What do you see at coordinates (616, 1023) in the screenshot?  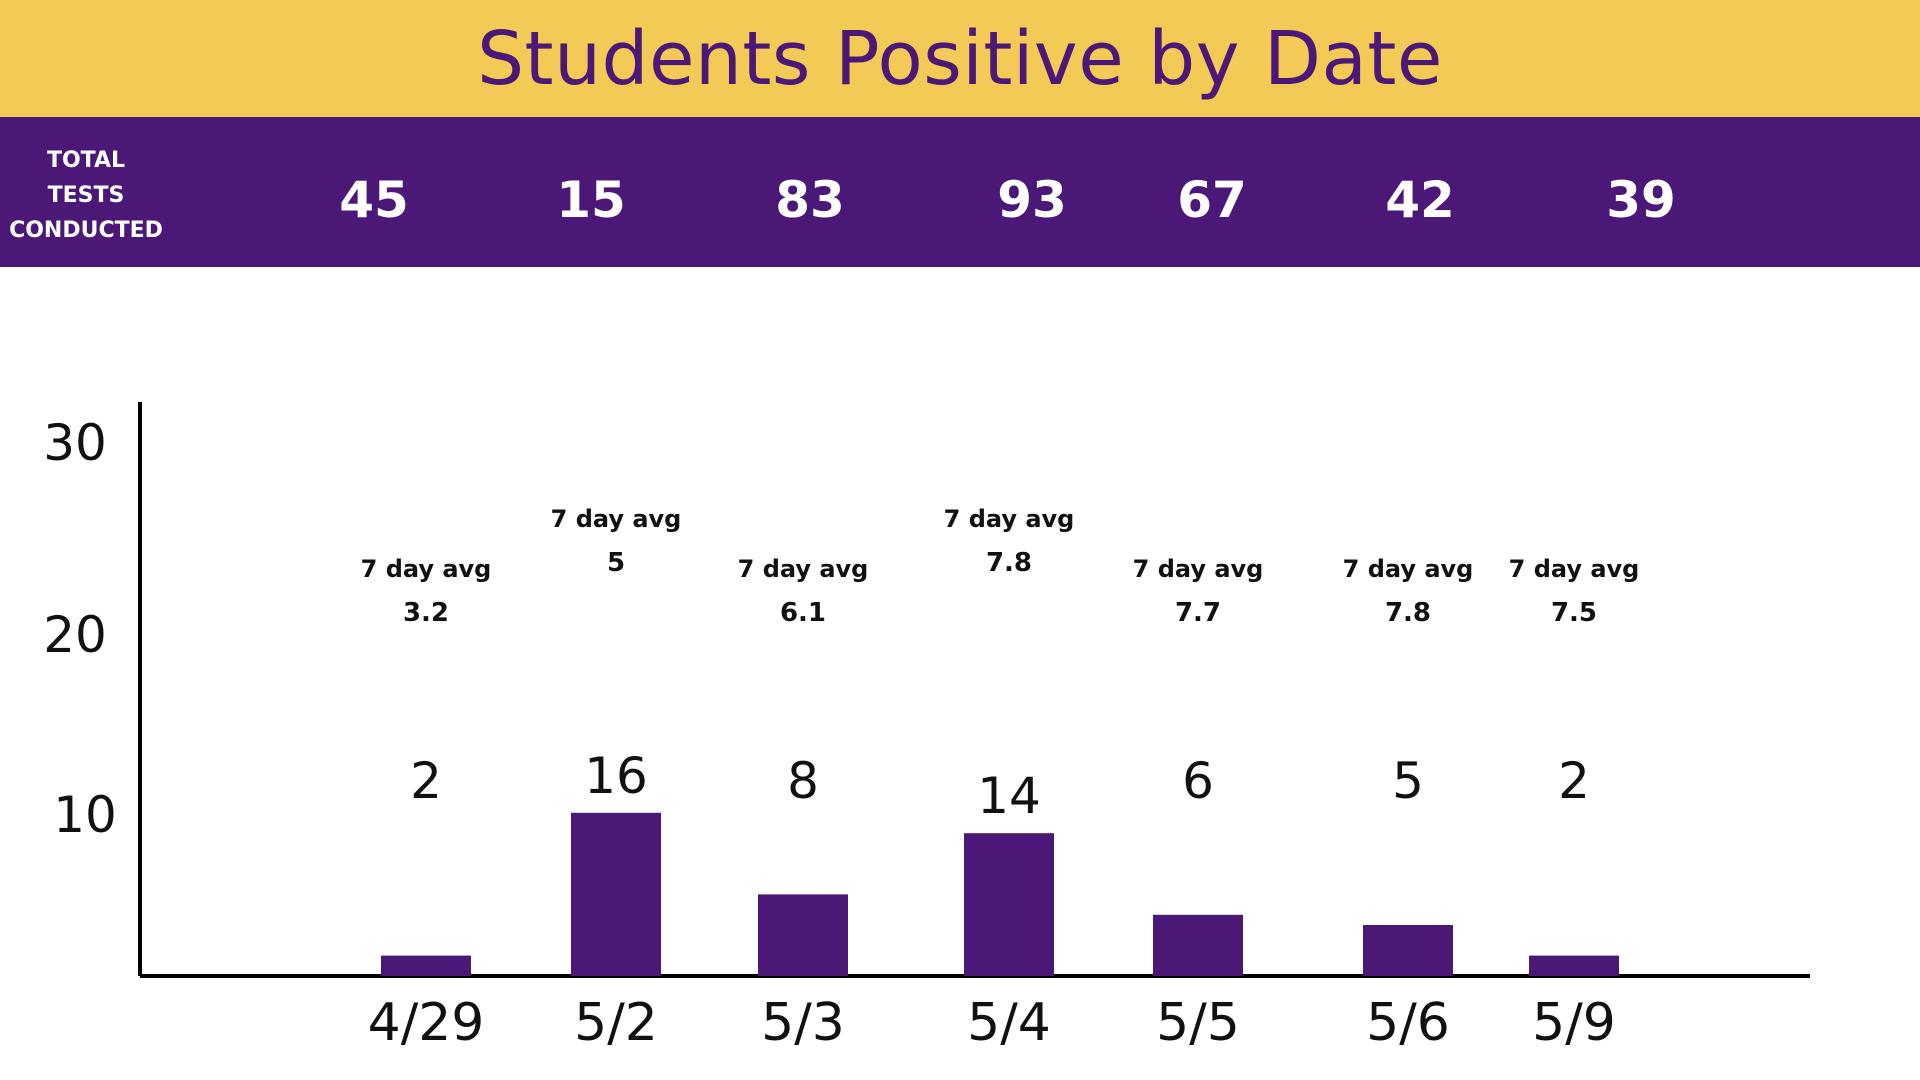 I see `x-tick-label: 5/2` at bounding box center [616, 1023].